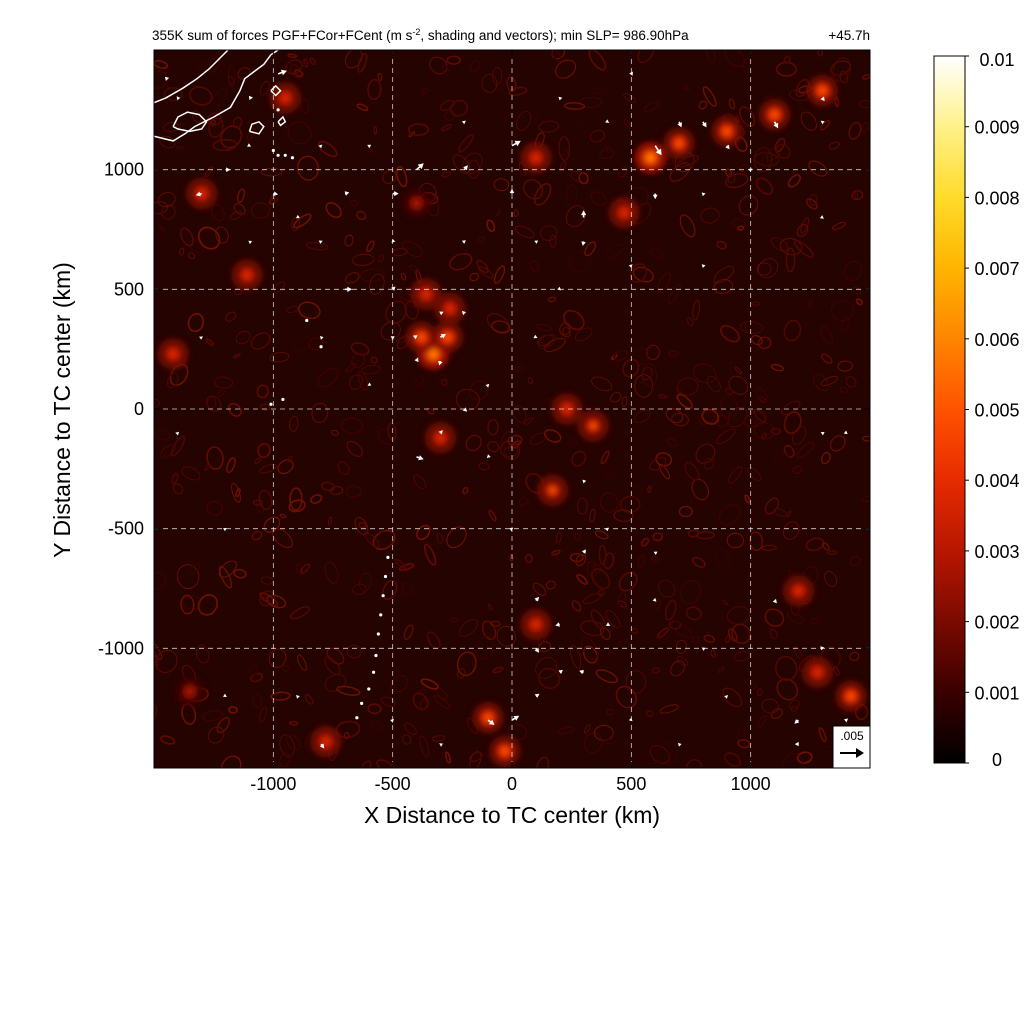 The height and width of the screenshot is (1024, 1024). Describe the element at coordinates (139, 409) in the screenshot. I see `y-tick-label: 0` at that location.